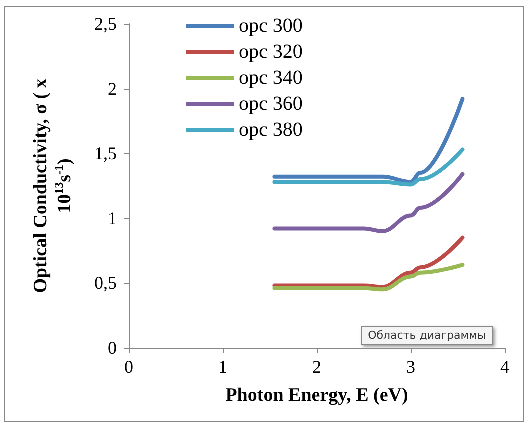  I want to click on y-tick-label: 0, so click(112, 348).